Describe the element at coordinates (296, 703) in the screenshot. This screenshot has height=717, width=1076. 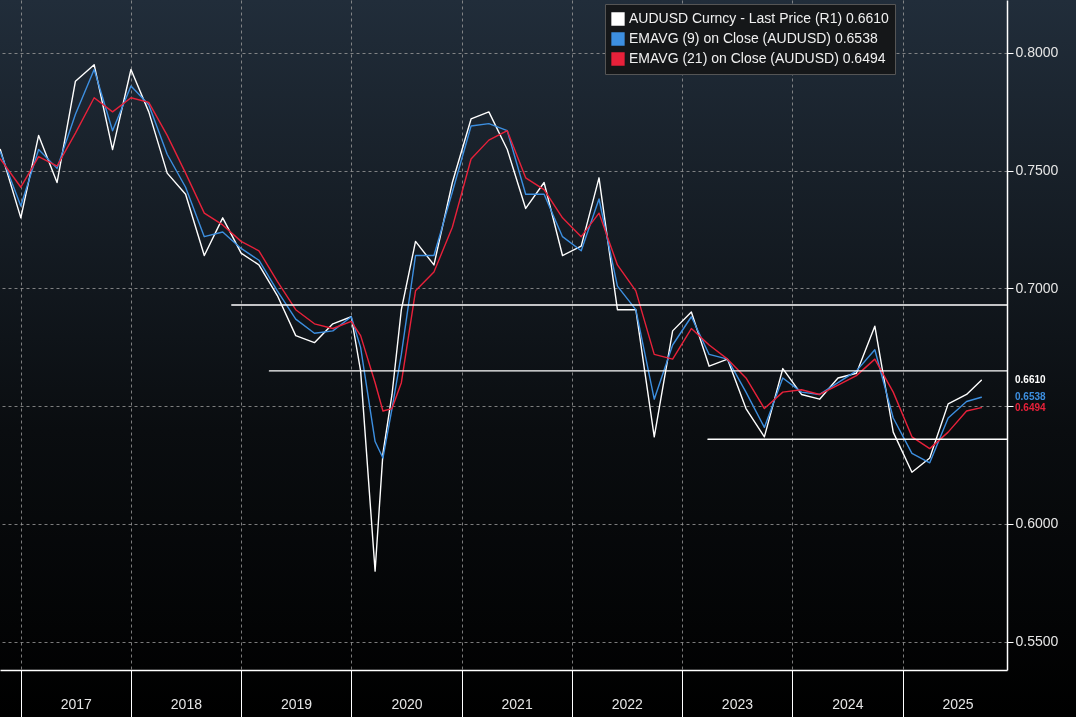
I see `x-tick-label: 2019` at that location.